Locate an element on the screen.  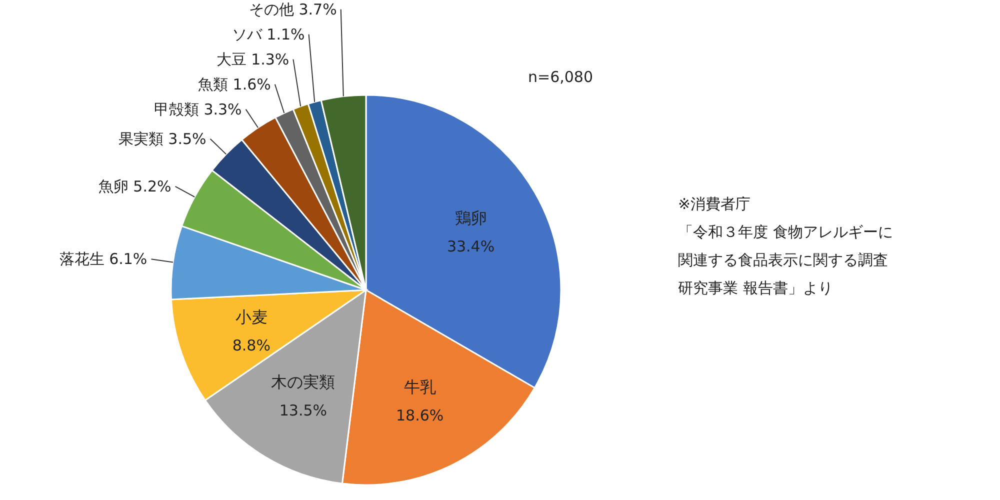
slice-label: 果実類 3.5% is located at coordinates (162, 139).